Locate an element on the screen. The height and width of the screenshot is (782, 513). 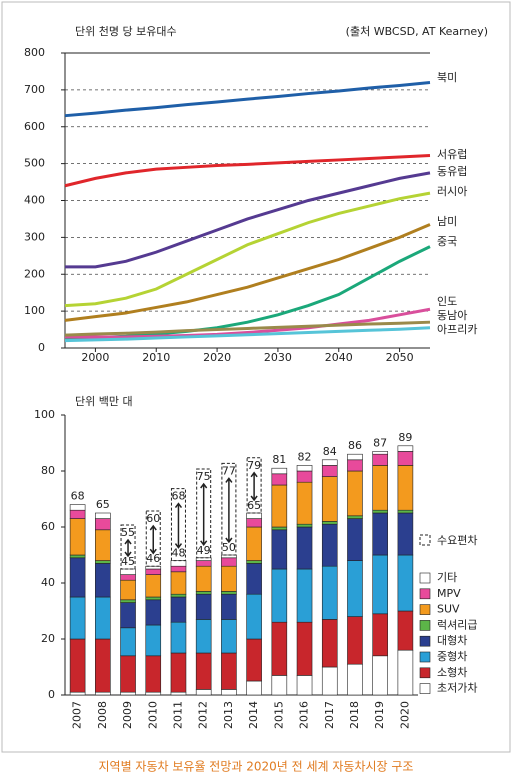
deviation-low-label: 46 is located at coordinates (153, 558).